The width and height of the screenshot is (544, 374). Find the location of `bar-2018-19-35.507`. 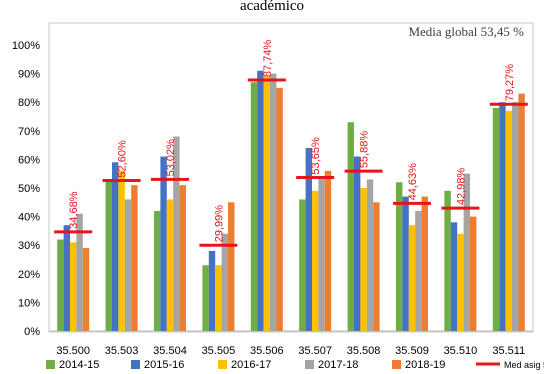

bar-2018-19-35.507 is located at coordinates (328, 250).